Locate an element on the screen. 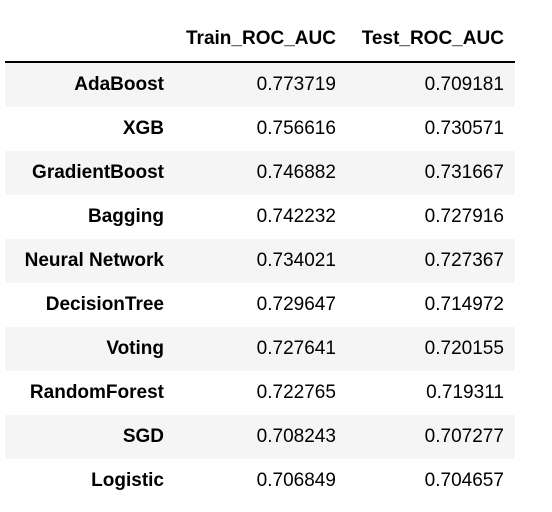  test-roc-auc-cell: 0.720155 is located at coordinates (464, 348).